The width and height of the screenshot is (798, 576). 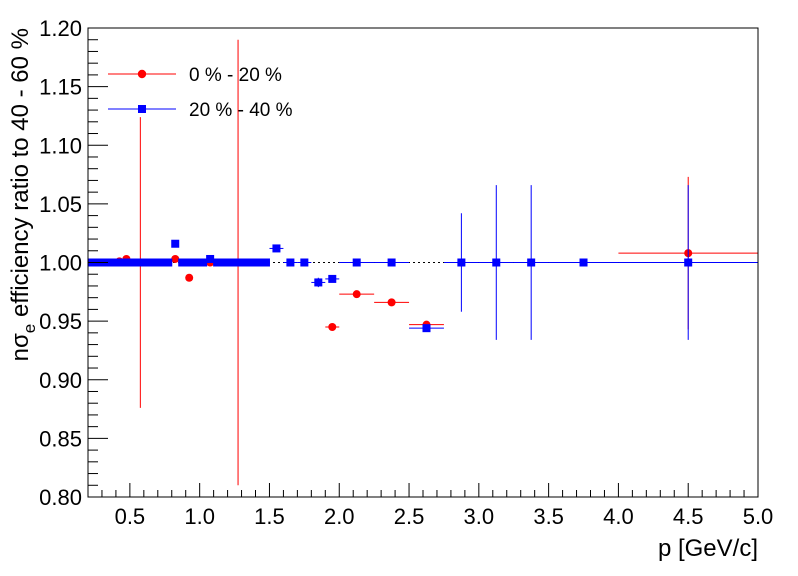 What do you see at coordinates (60, 380) in the screenshot?
I see `y-tick-label: 0.90` at bounding box center [60, 380].